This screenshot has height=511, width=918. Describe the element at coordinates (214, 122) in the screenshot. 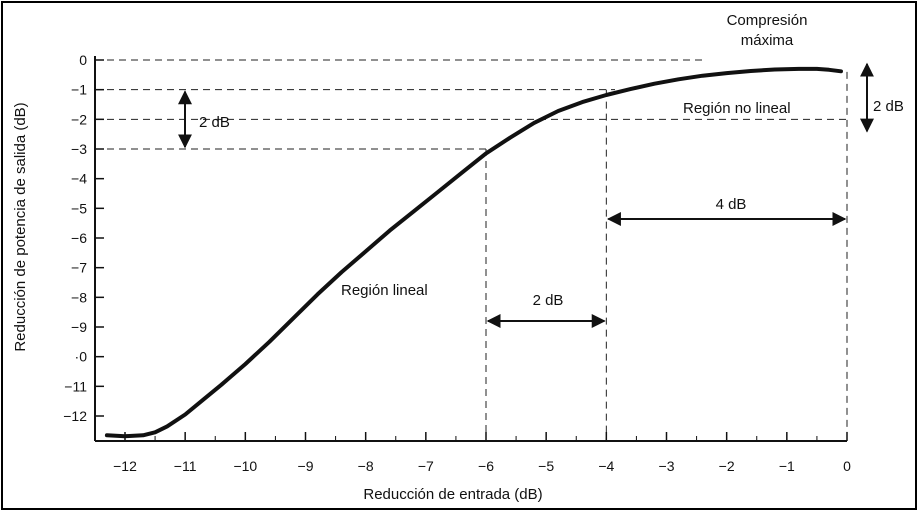

I see `annotation-left-2db: 2 dB` at that location.